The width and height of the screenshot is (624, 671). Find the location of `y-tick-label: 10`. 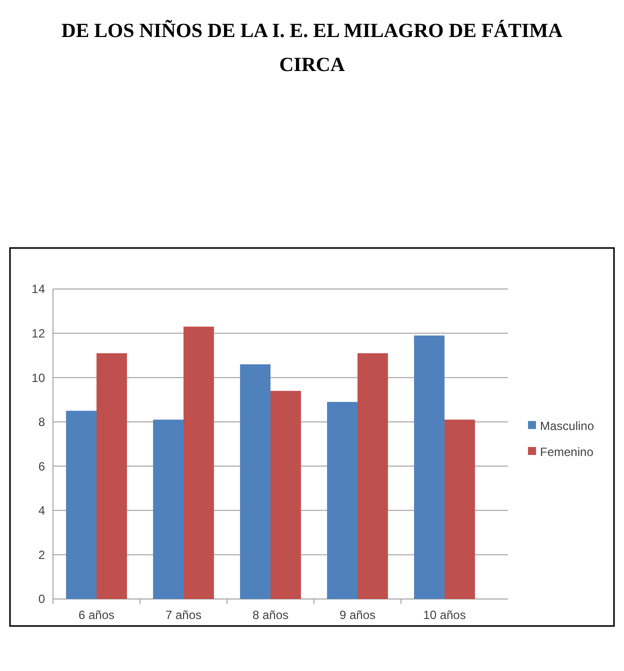

y-tick-label: 10 is located at coordinates (39, 377).